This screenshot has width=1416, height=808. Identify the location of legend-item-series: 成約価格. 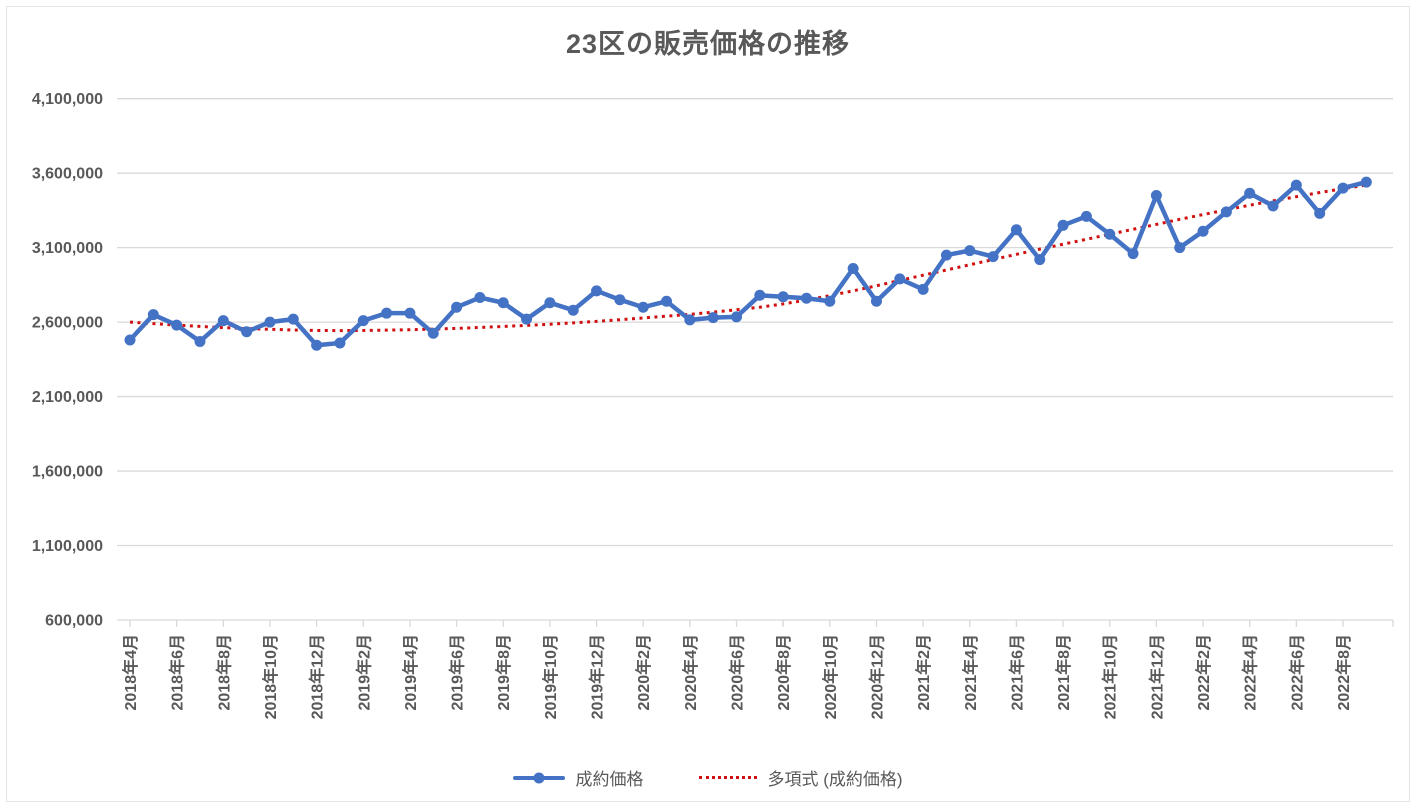
(578, 777).